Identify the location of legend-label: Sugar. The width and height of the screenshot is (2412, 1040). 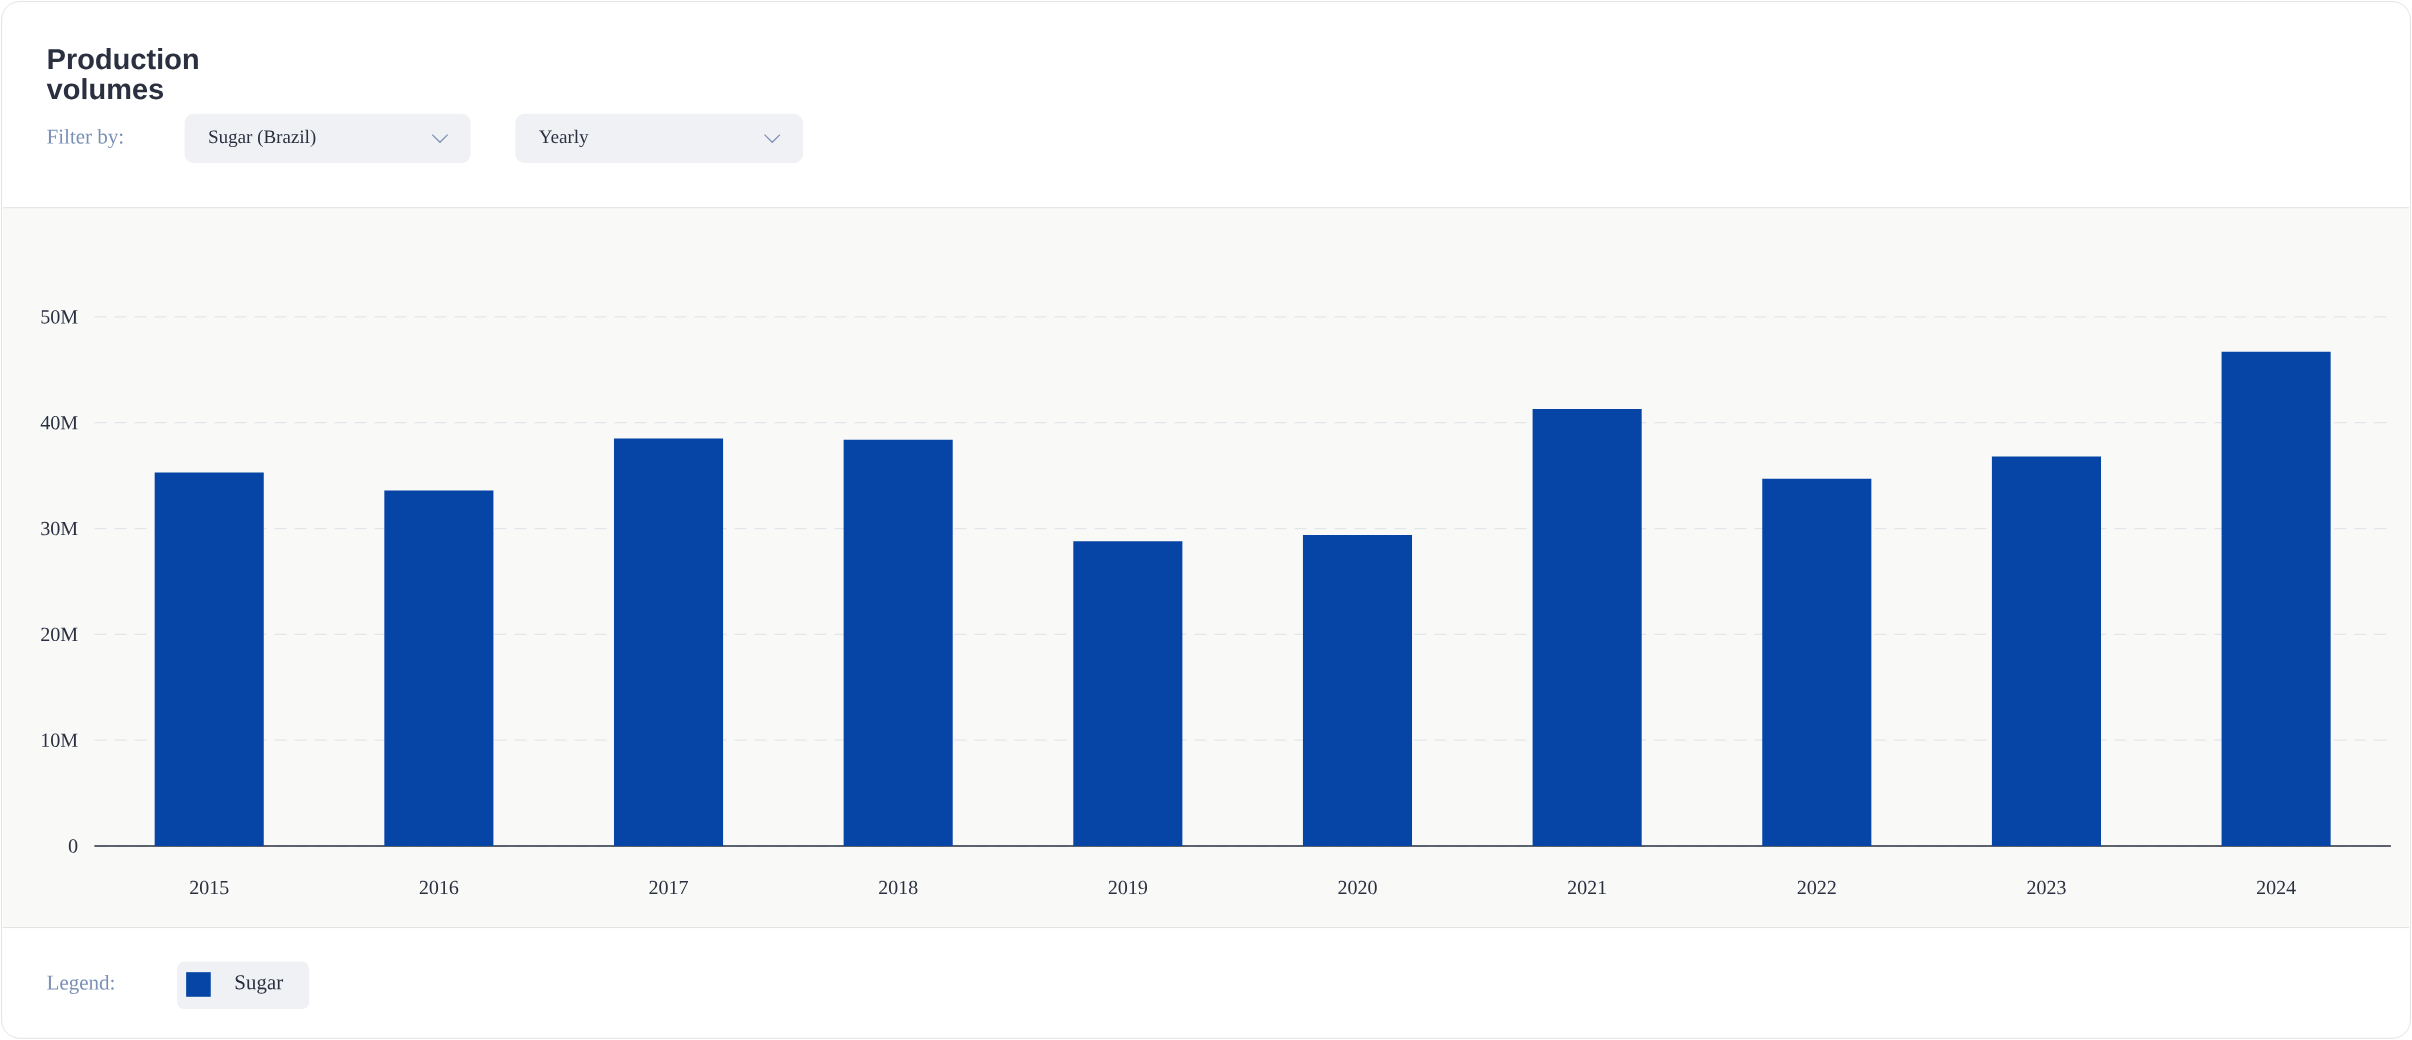
(259, 984).